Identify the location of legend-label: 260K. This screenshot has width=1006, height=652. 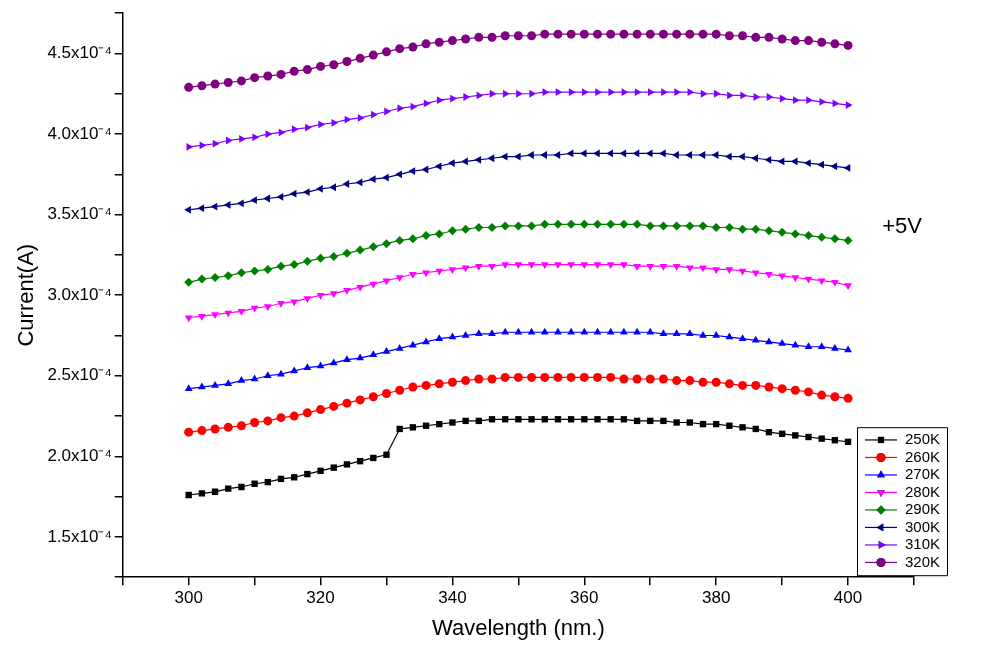
(923, 456).